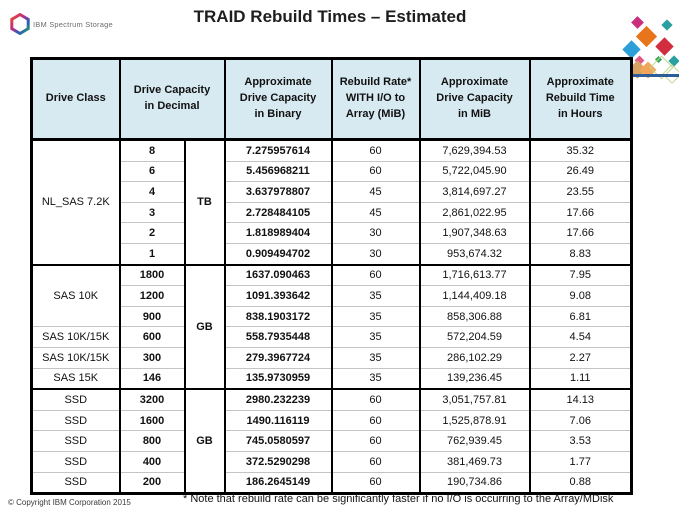 The width and height of the screenshot is (679, 525). Describe the element at coordinates (152, 212) in the screenshot. I see `cell-capacity-decimal: 3` at that location.